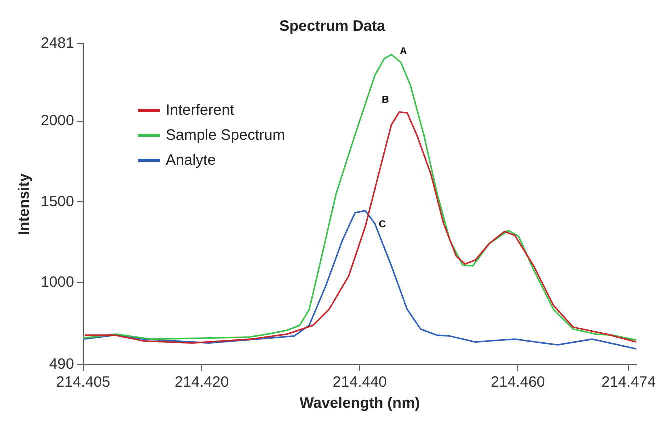 This screenshot has height=421, width=667. I want to click on x-tick-label: 214.405, so click(83, 383).